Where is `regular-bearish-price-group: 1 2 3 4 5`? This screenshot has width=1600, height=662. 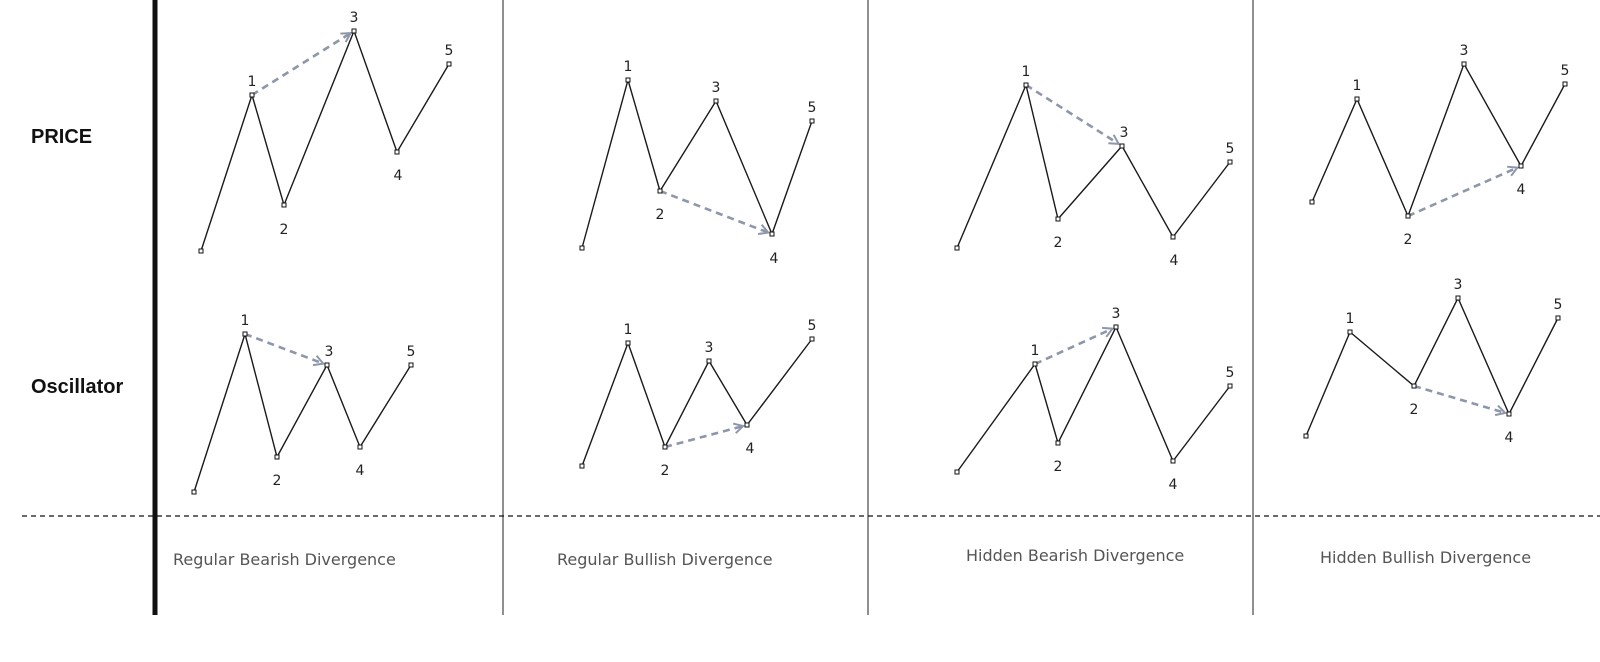 regular-bearish-price-group: 1 2 3 4 5 is located at coordinates (326, 132).